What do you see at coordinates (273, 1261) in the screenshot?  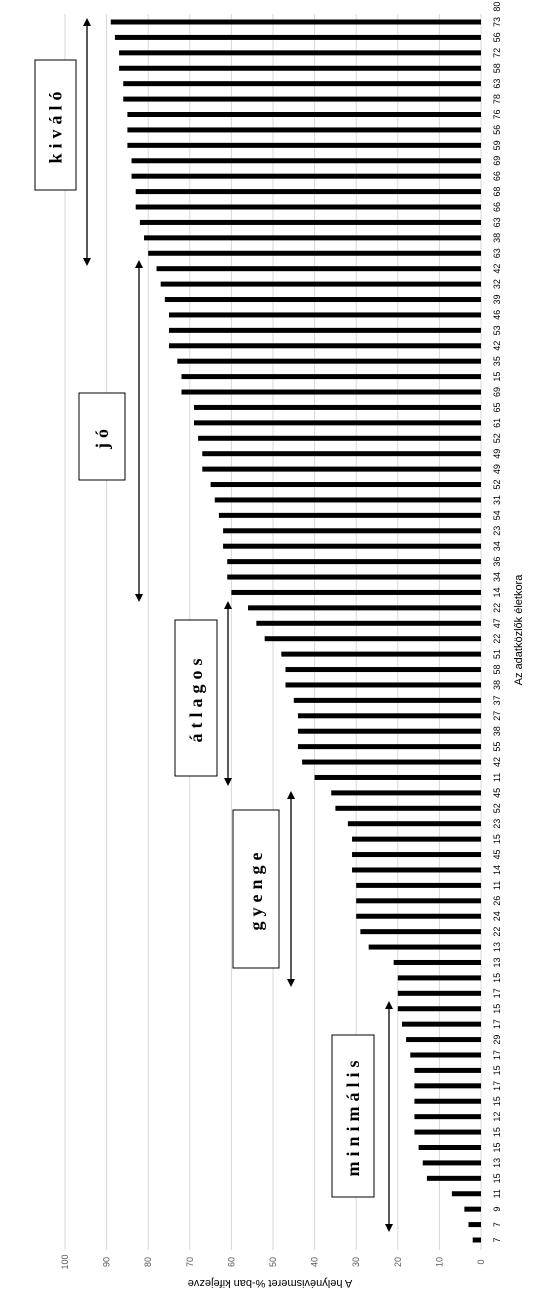 I see `value-axis-ticks: 0 10 20 30 40 50 60 70 80 90 100` at bounding box center [273, 1261].